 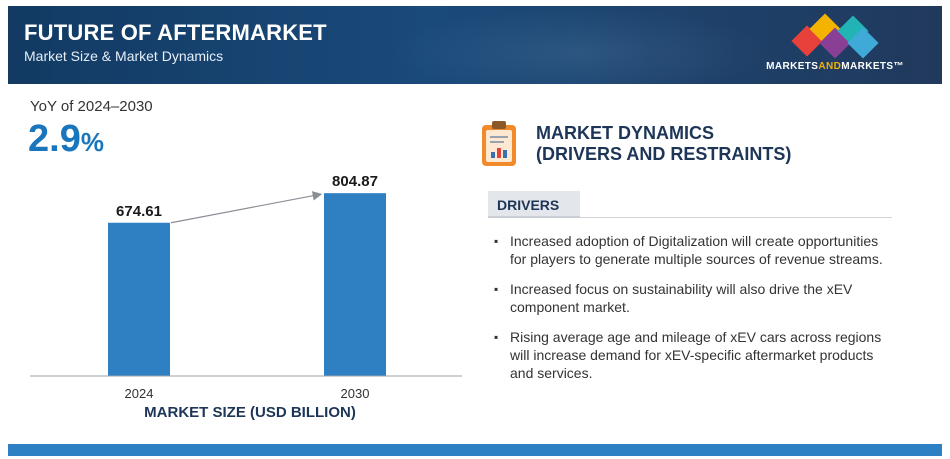 I want to click on tick-label-2024: 2024, so click(x=139, y=393).